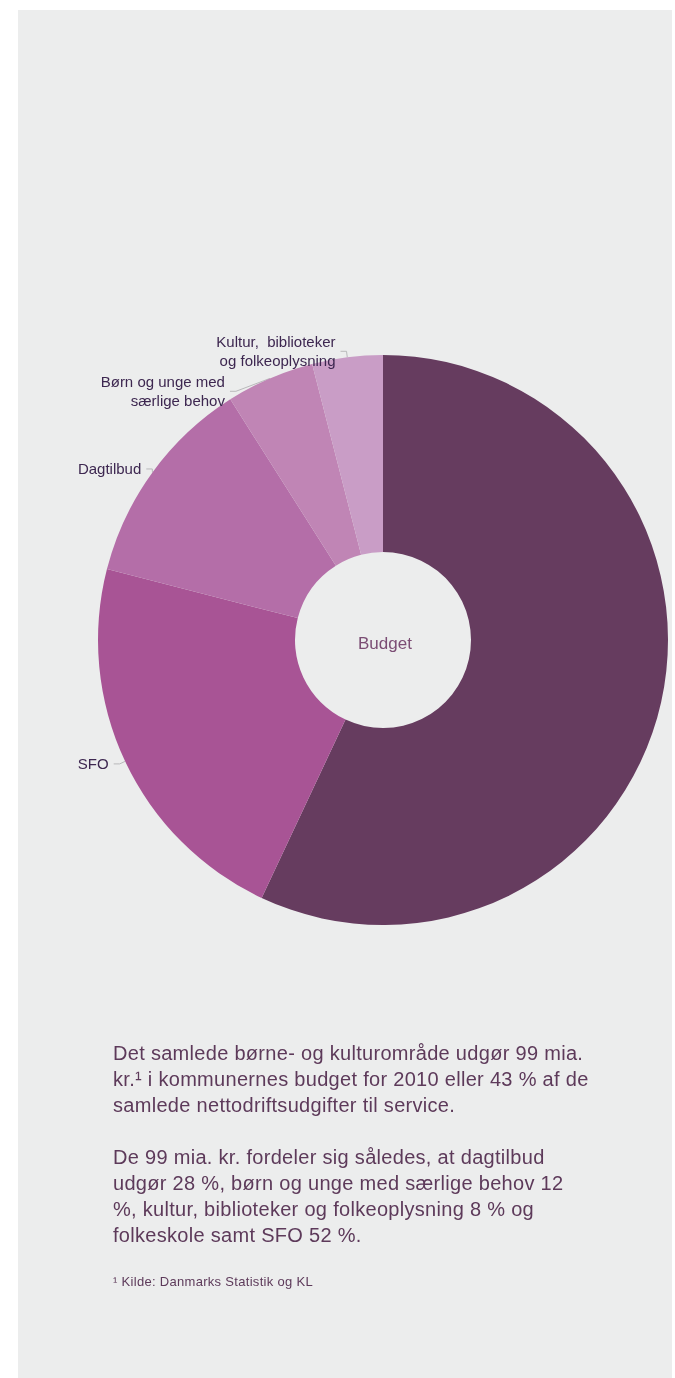 The width and height of the screenshot is (675, 1378). I want to click on text: Budget, so click(385, 643).